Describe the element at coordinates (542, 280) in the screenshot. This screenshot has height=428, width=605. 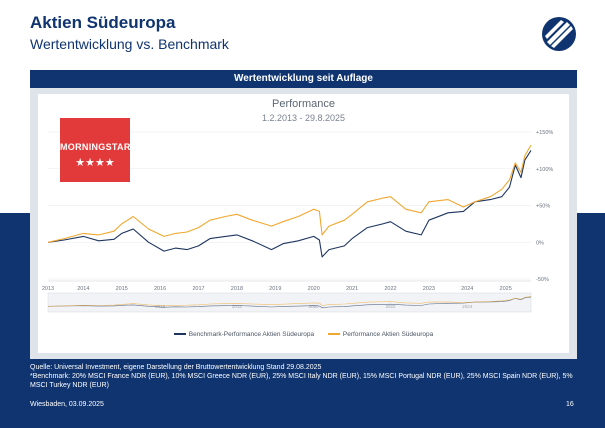
I see `y-tick-label-4: -50%` at that location.